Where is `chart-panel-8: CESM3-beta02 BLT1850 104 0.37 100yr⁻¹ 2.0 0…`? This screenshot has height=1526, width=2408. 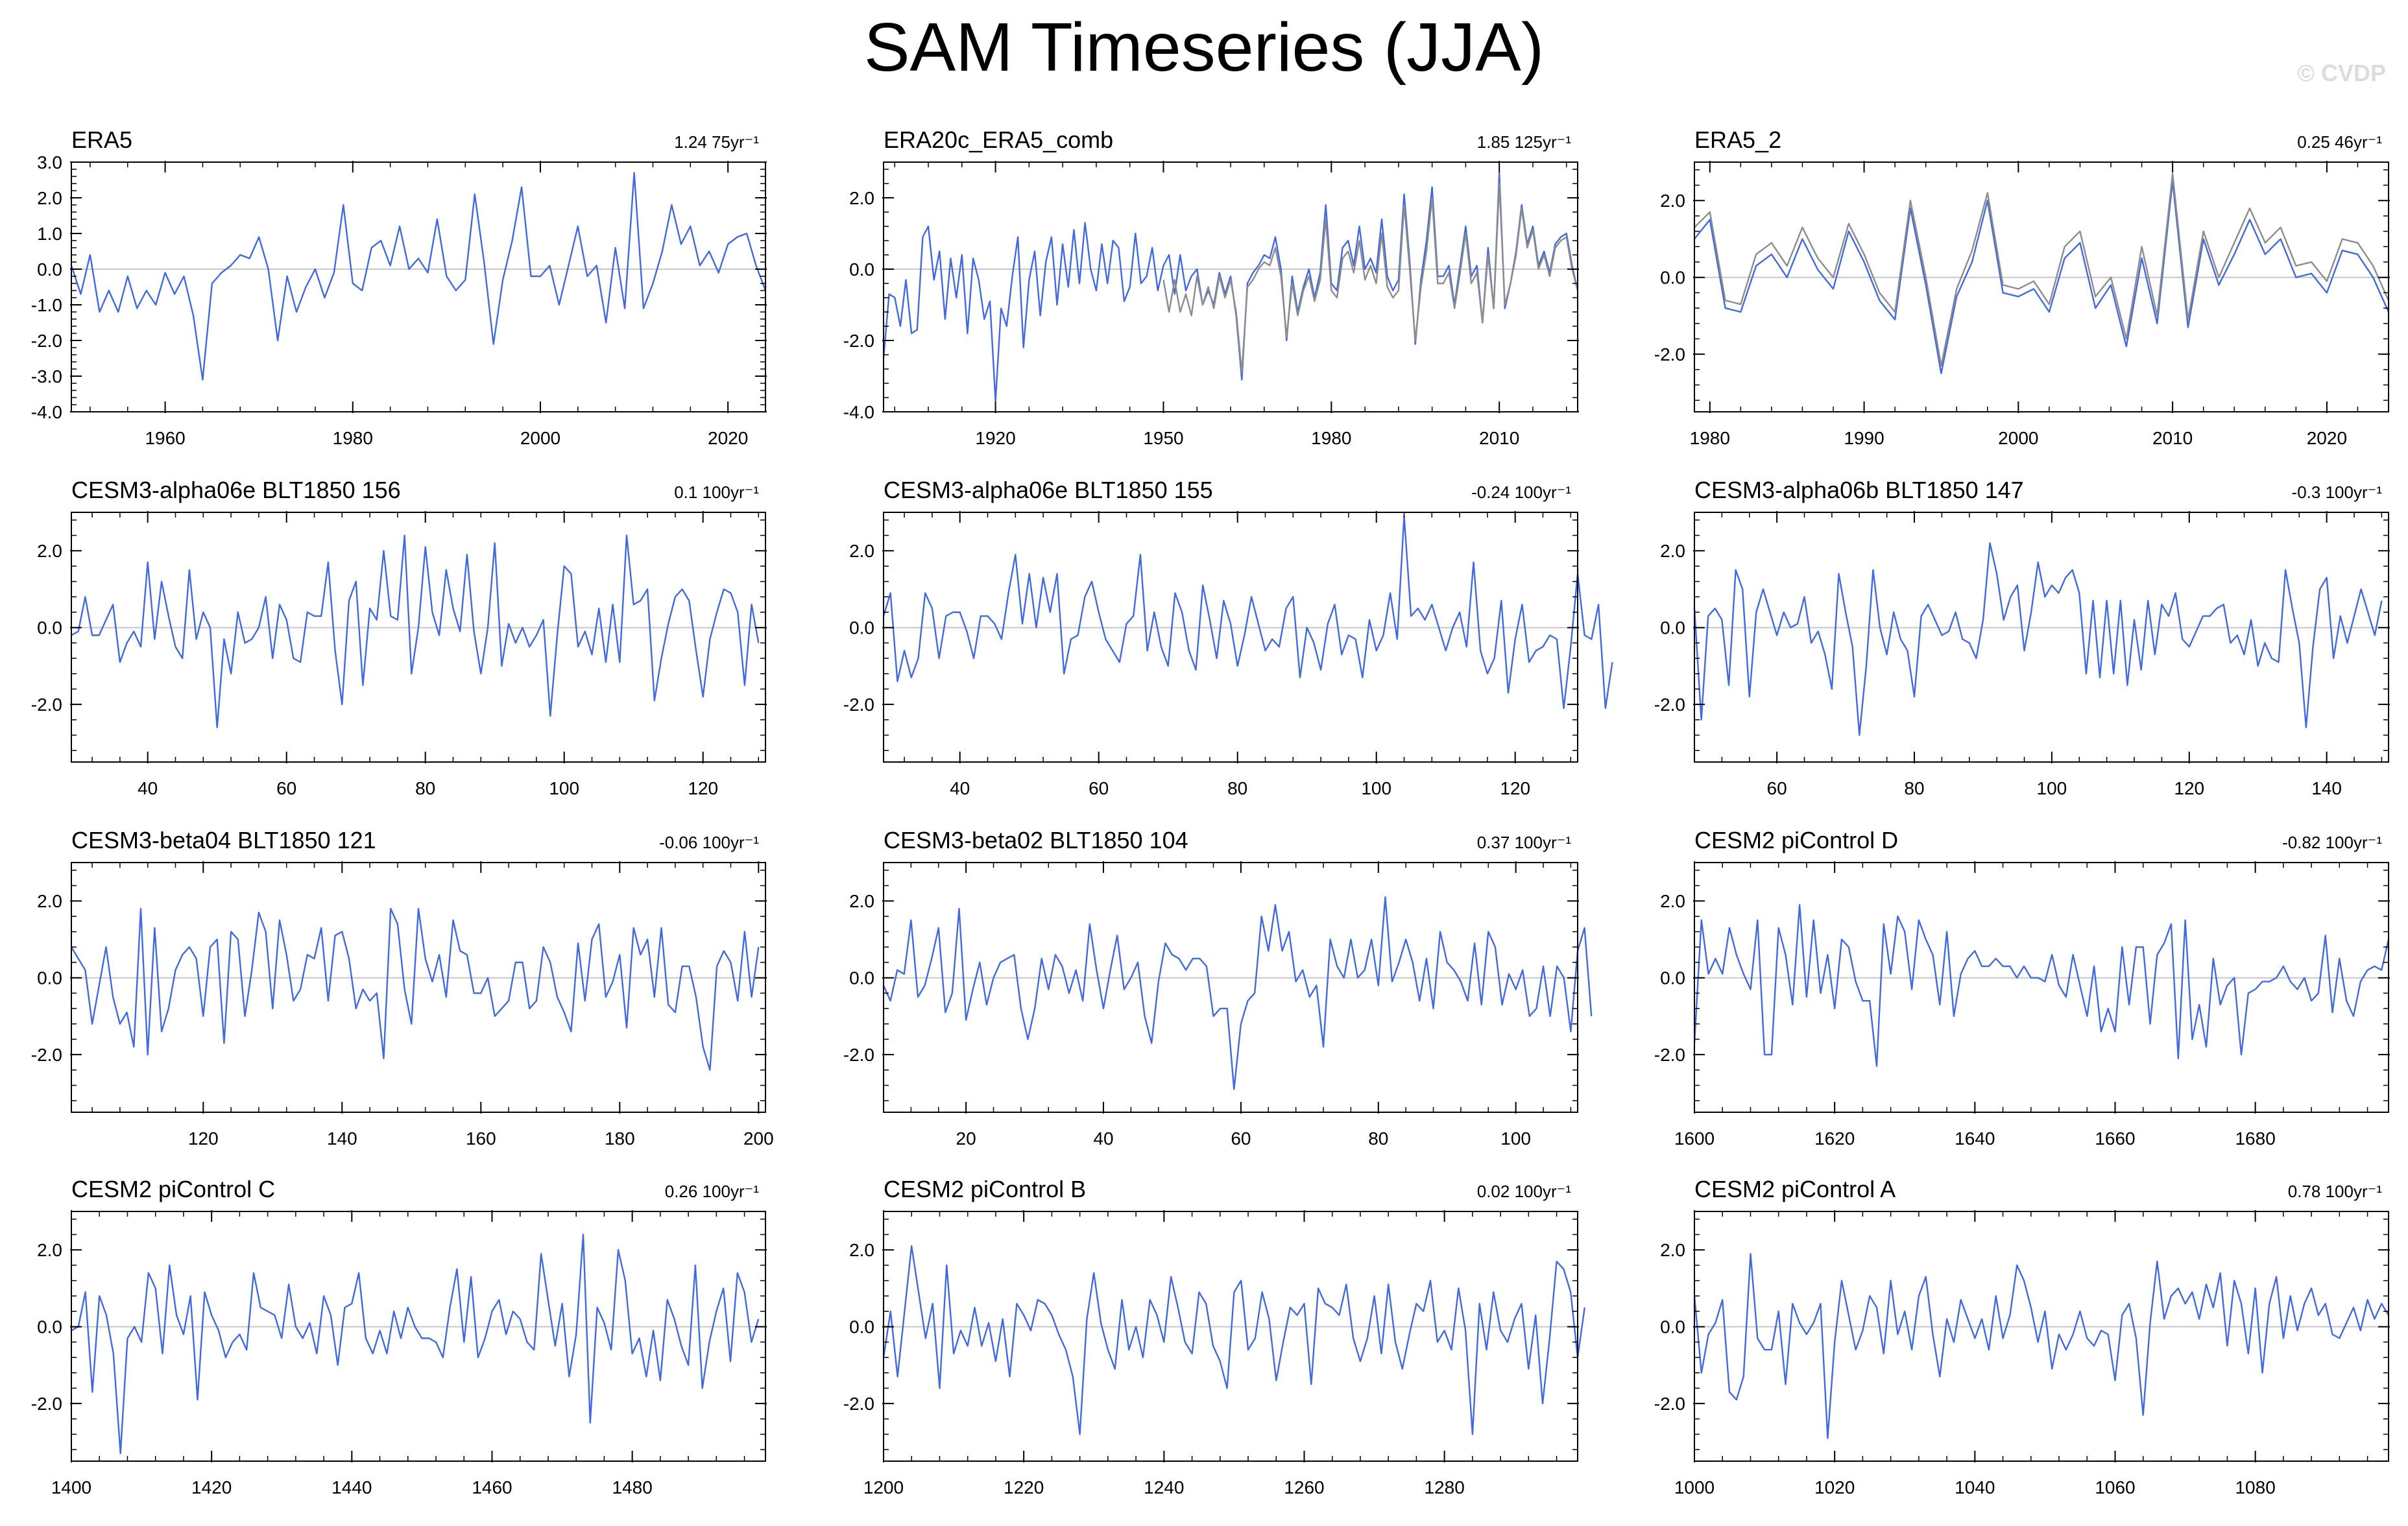
chart-panel-8: CESM3-beta02 BLT1850 104 0.37 100yr⁻¹ 2.0 0… is located at coordinates (1218, 988).